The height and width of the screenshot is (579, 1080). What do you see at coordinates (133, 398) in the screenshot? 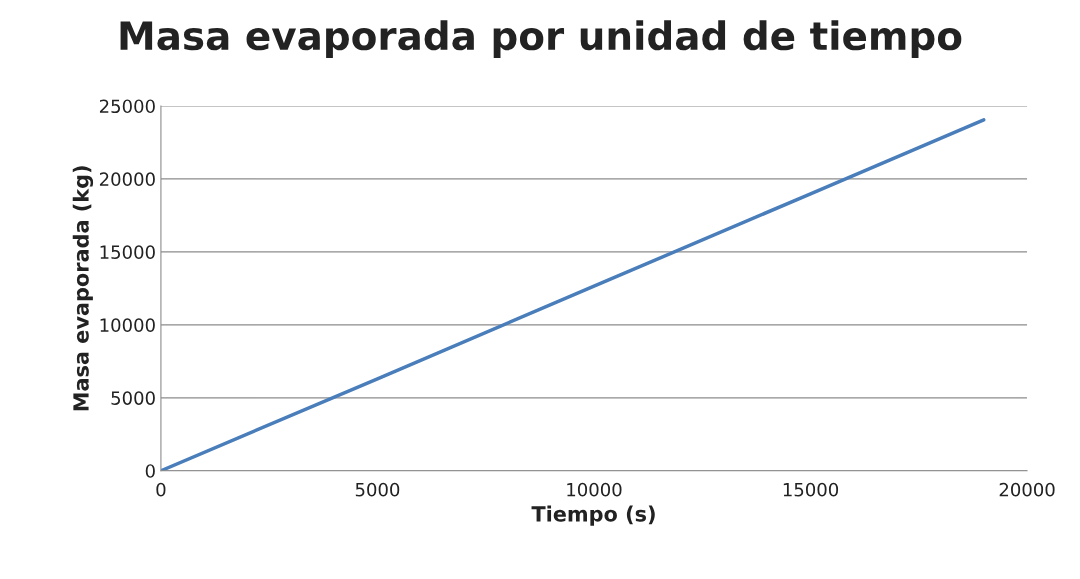
I see `y-tick-label: 5000` at bounding box center [133, 398].